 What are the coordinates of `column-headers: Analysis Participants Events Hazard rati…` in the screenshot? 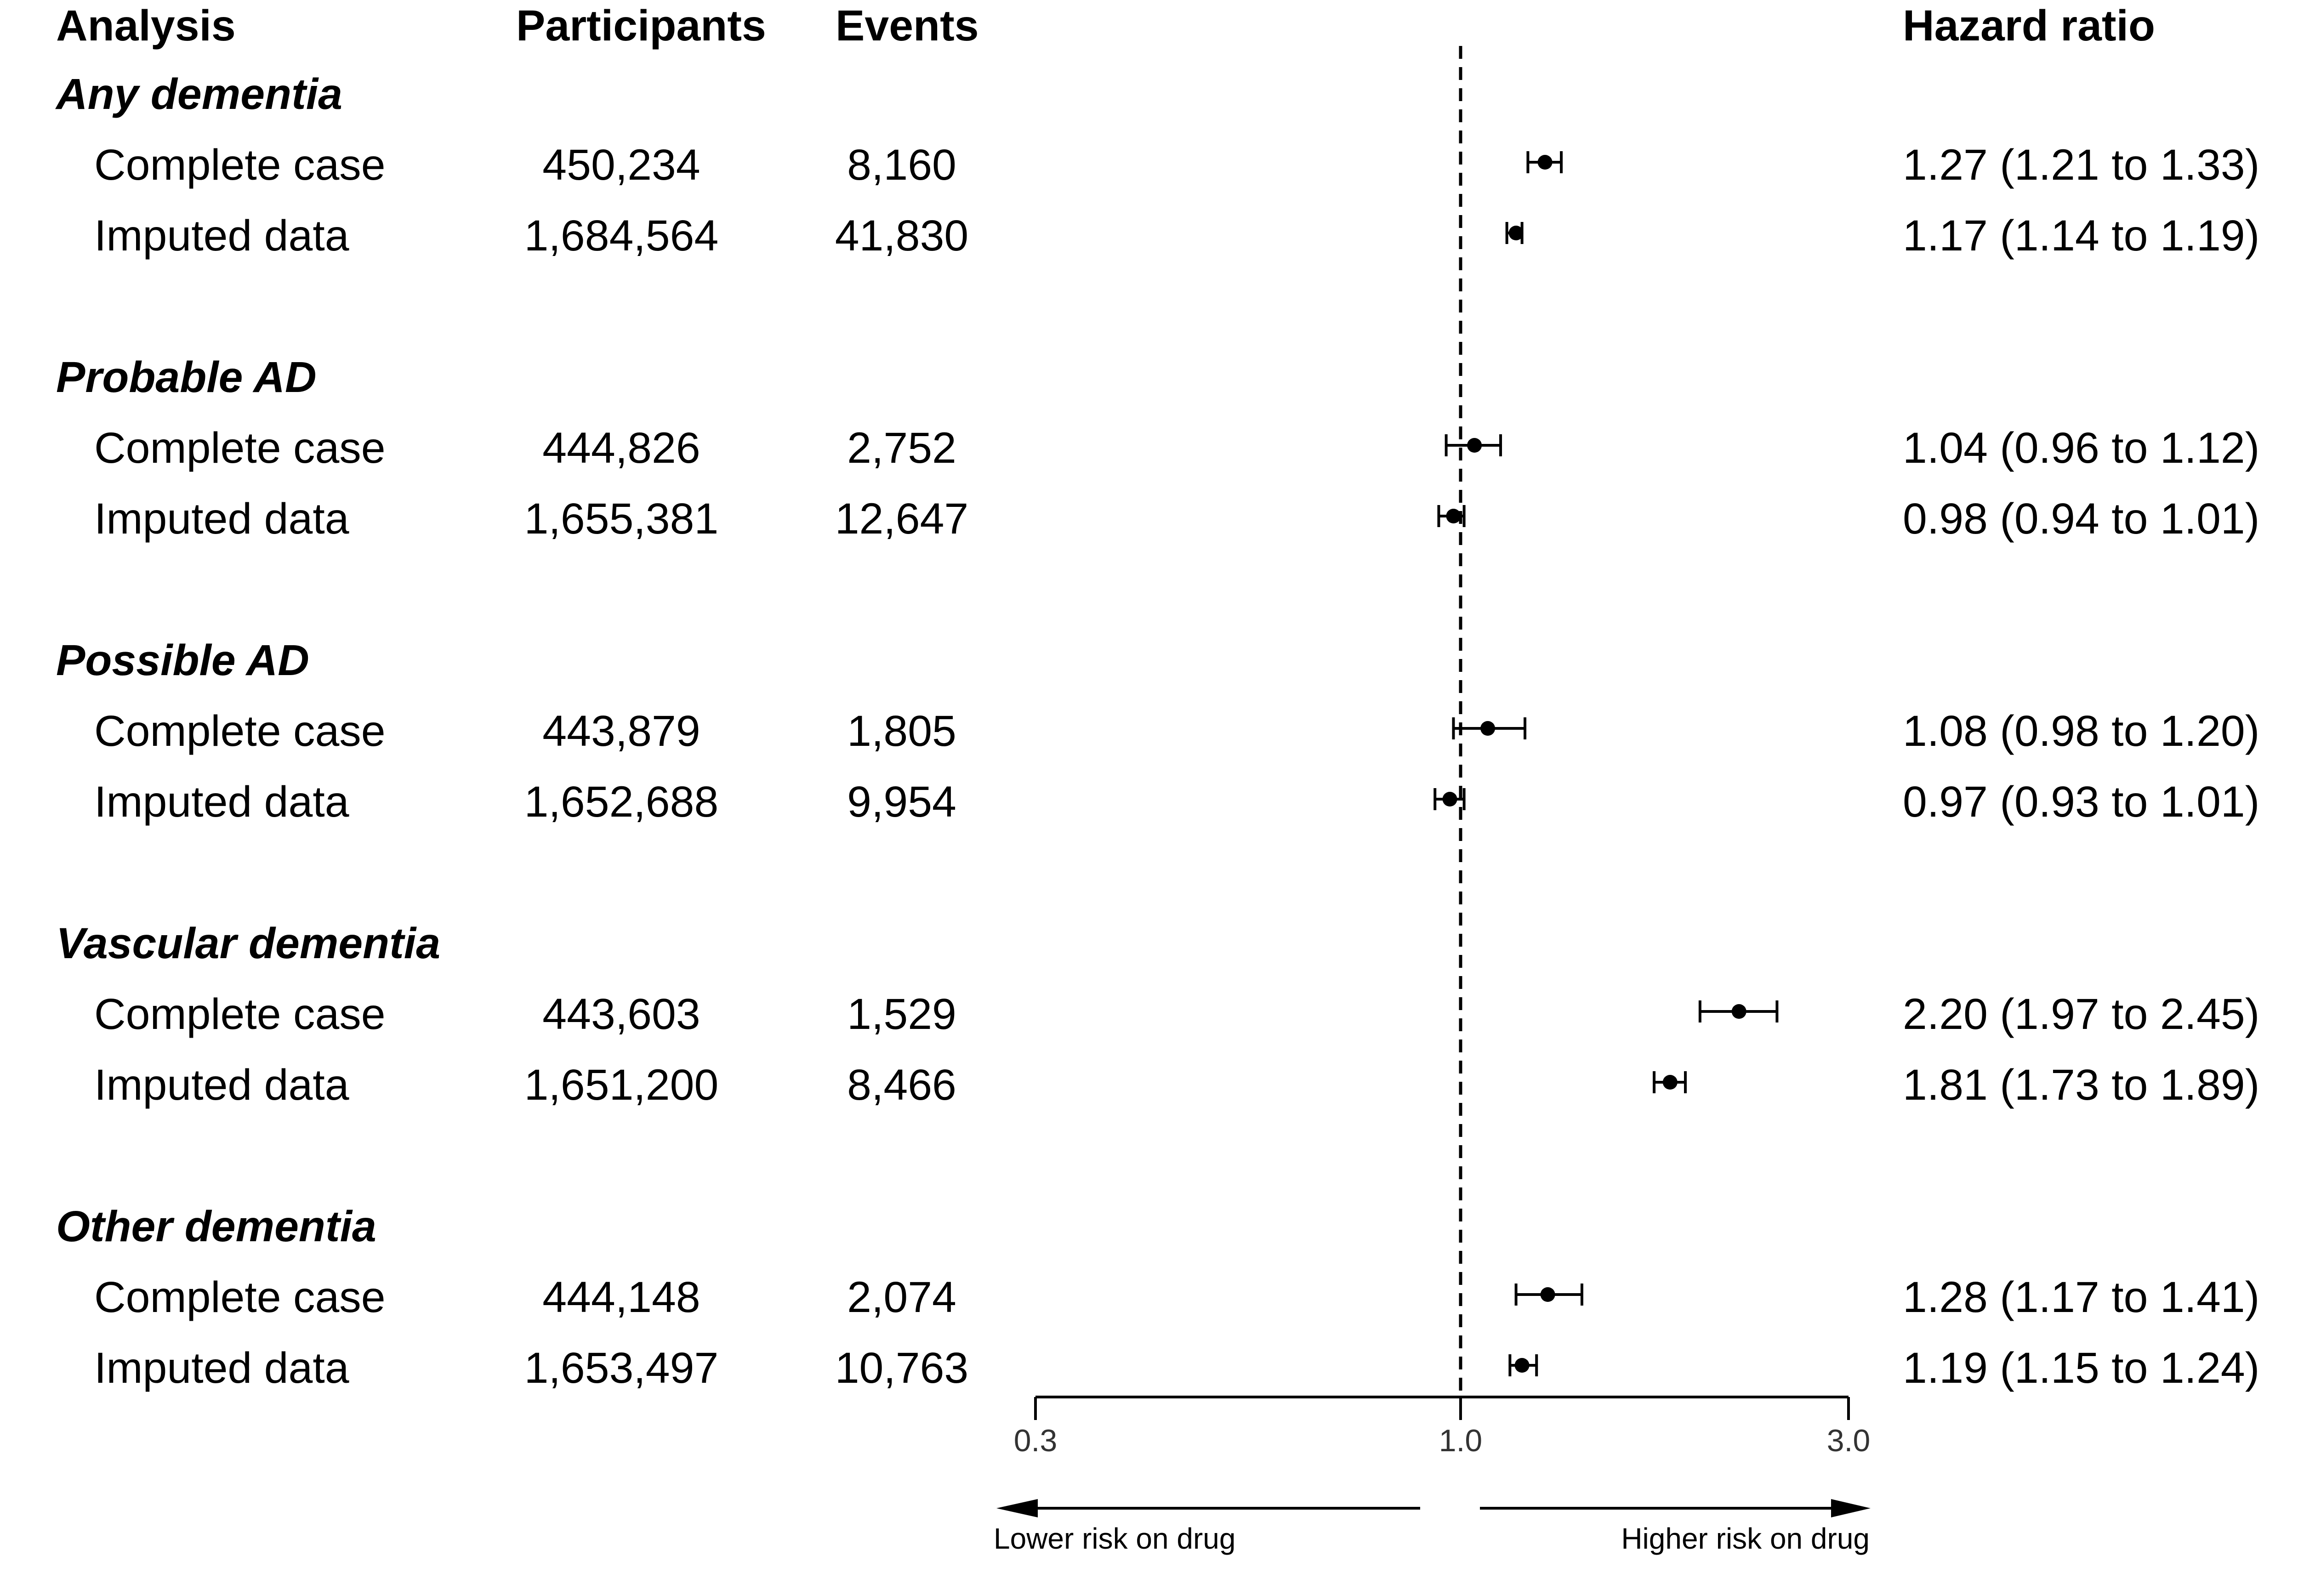 It's located at (1105, 25).